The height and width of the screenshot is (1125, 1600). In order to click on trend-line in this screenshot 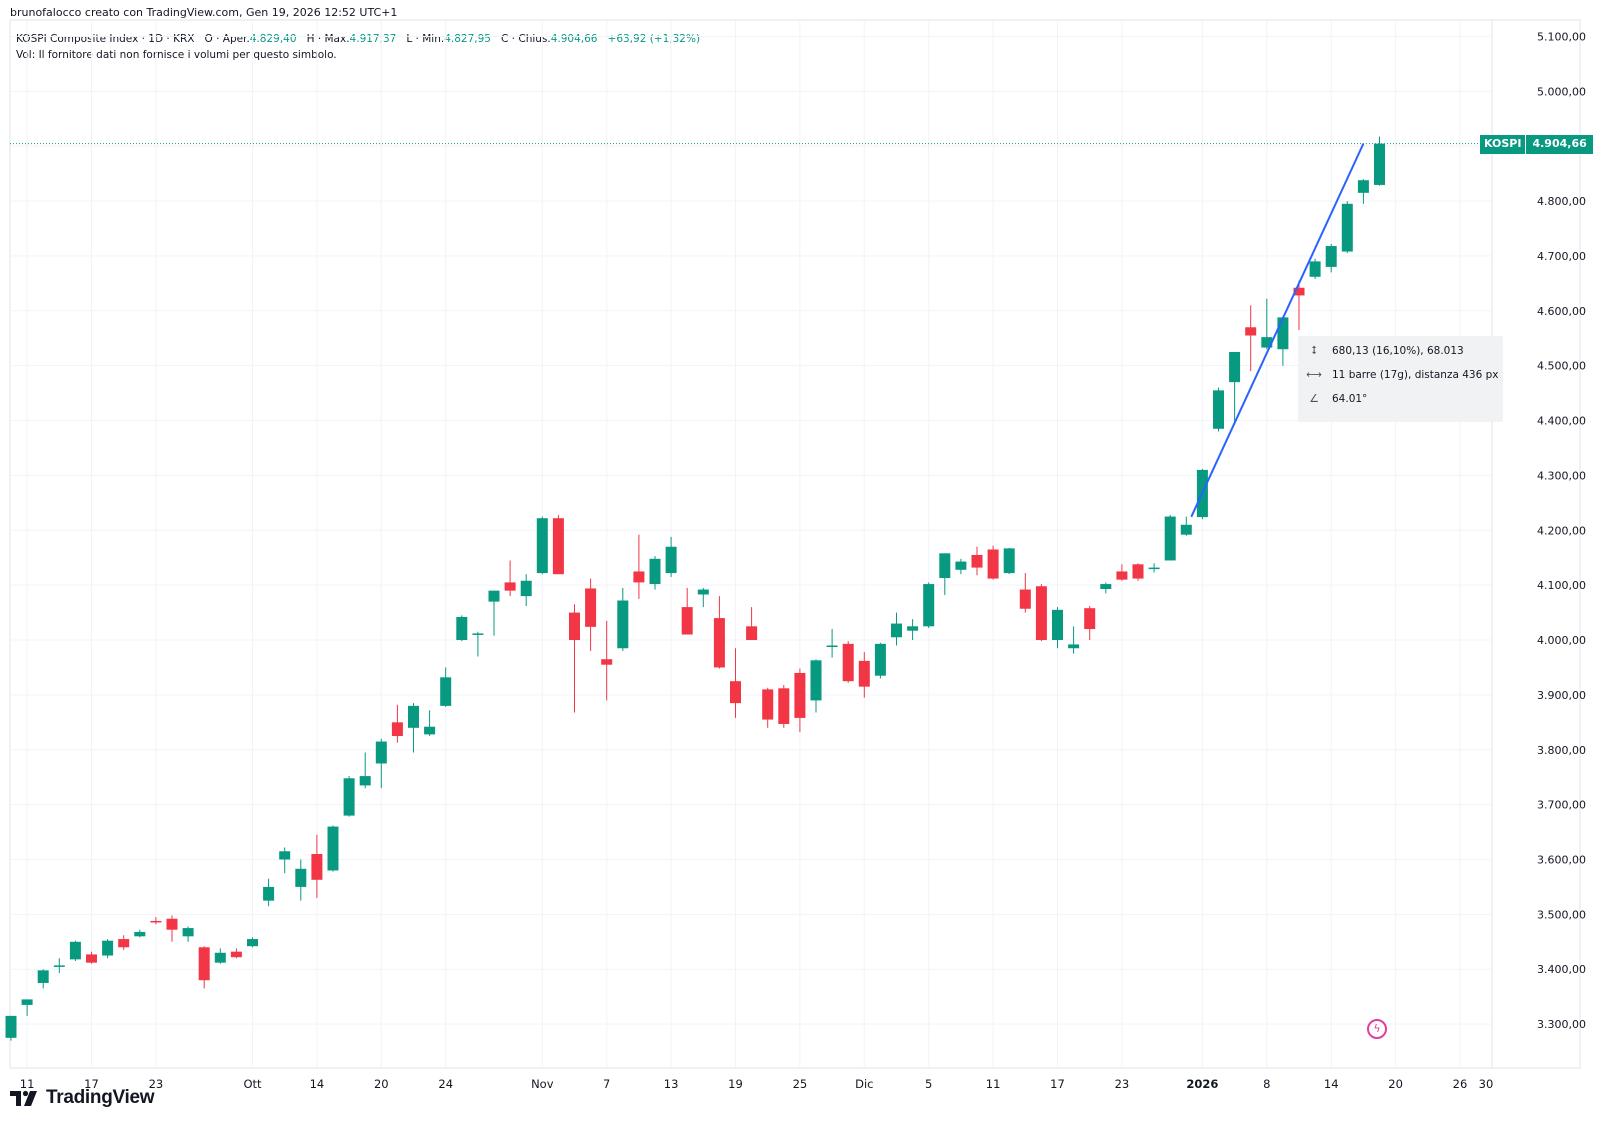, I will do `click(1277, 330)`.